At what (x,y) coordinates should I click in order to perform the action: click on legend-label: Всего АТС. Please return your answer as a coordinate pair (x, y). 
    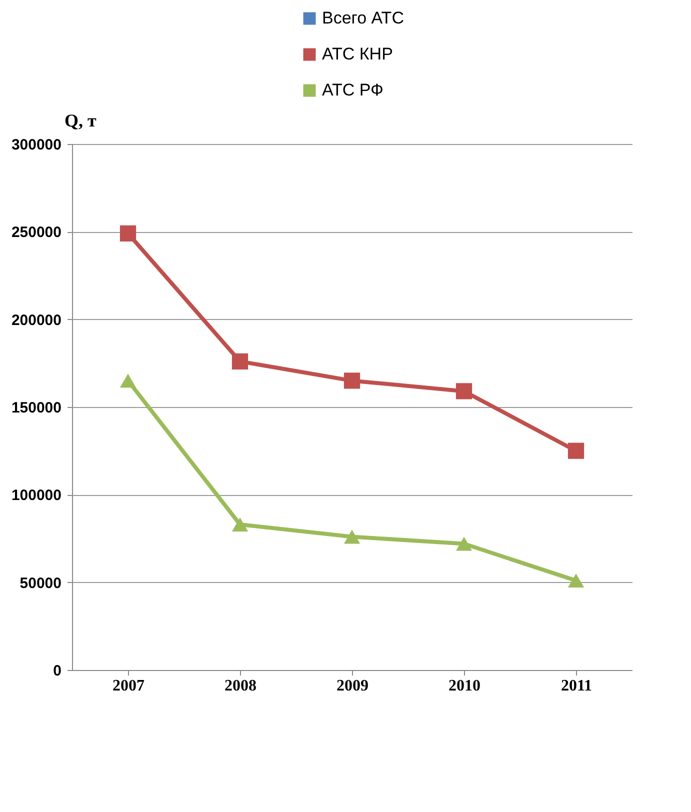
    Looking at the image, I should click on (363, 18).